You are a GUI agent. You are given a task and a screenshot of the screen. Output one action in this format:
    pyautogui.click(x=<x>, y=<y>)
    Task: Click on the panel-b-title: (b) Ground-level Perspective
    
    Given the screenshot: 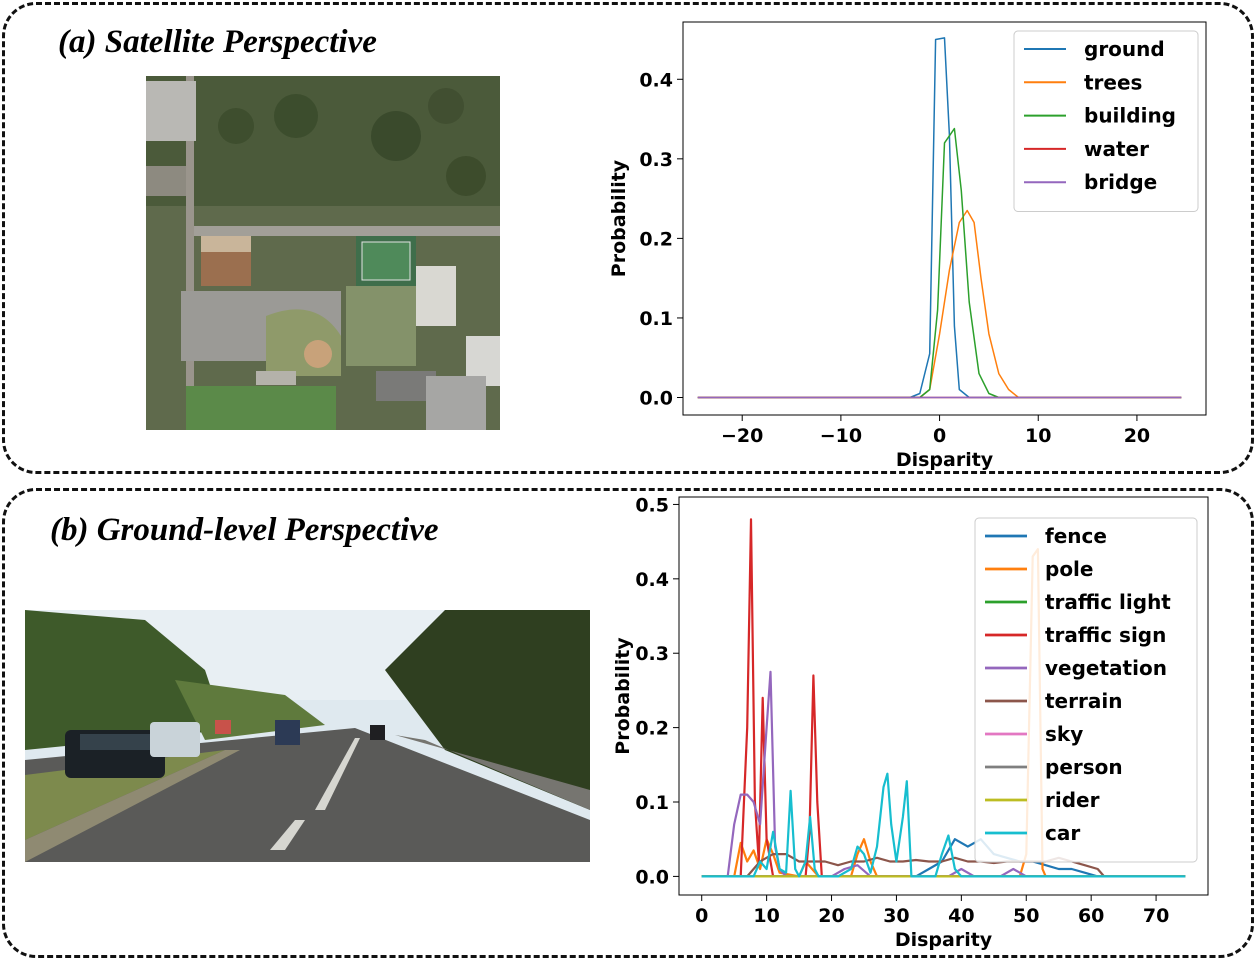 What is the action you would take?
    pyautogui.click(x=244, y=530)
    